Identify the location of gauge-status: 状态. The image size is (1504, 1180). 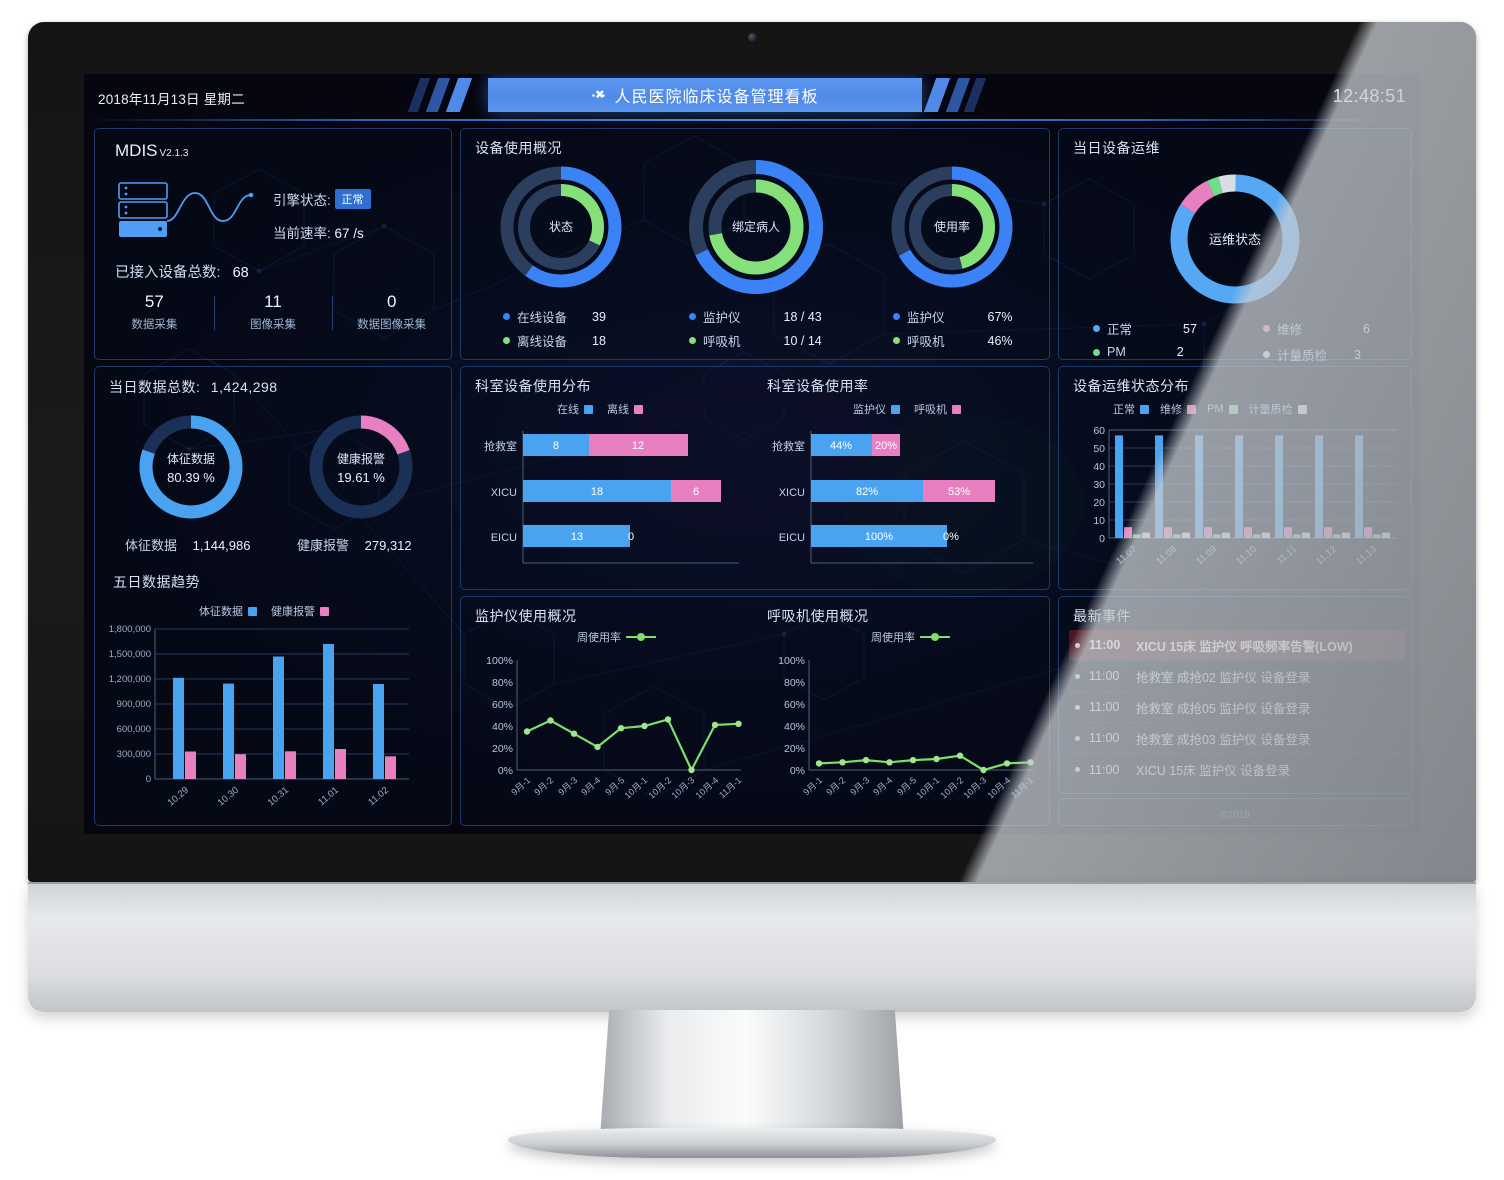
(561, 227).